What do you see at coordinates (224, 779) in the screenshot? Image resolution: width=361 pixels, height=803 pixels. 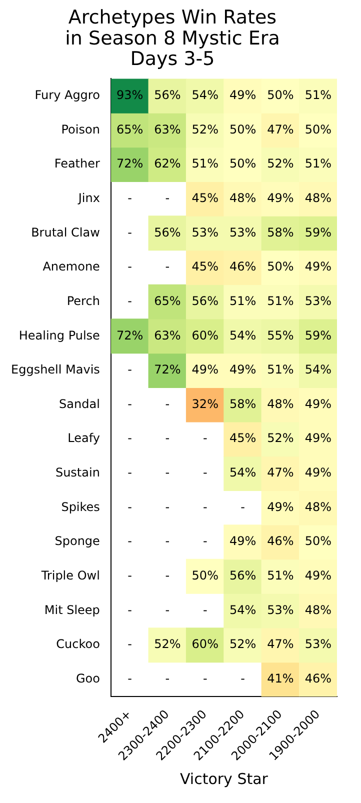 I see `x-axis-title: Victory Star` at bounding box center [224, 779].